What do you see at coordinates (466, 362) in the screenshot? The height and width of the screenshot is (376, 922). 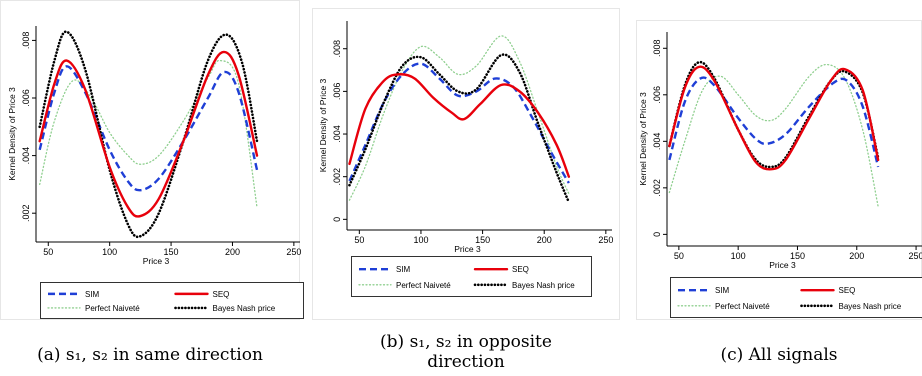 I see `caption: direction` at bounding box center [466, 362].